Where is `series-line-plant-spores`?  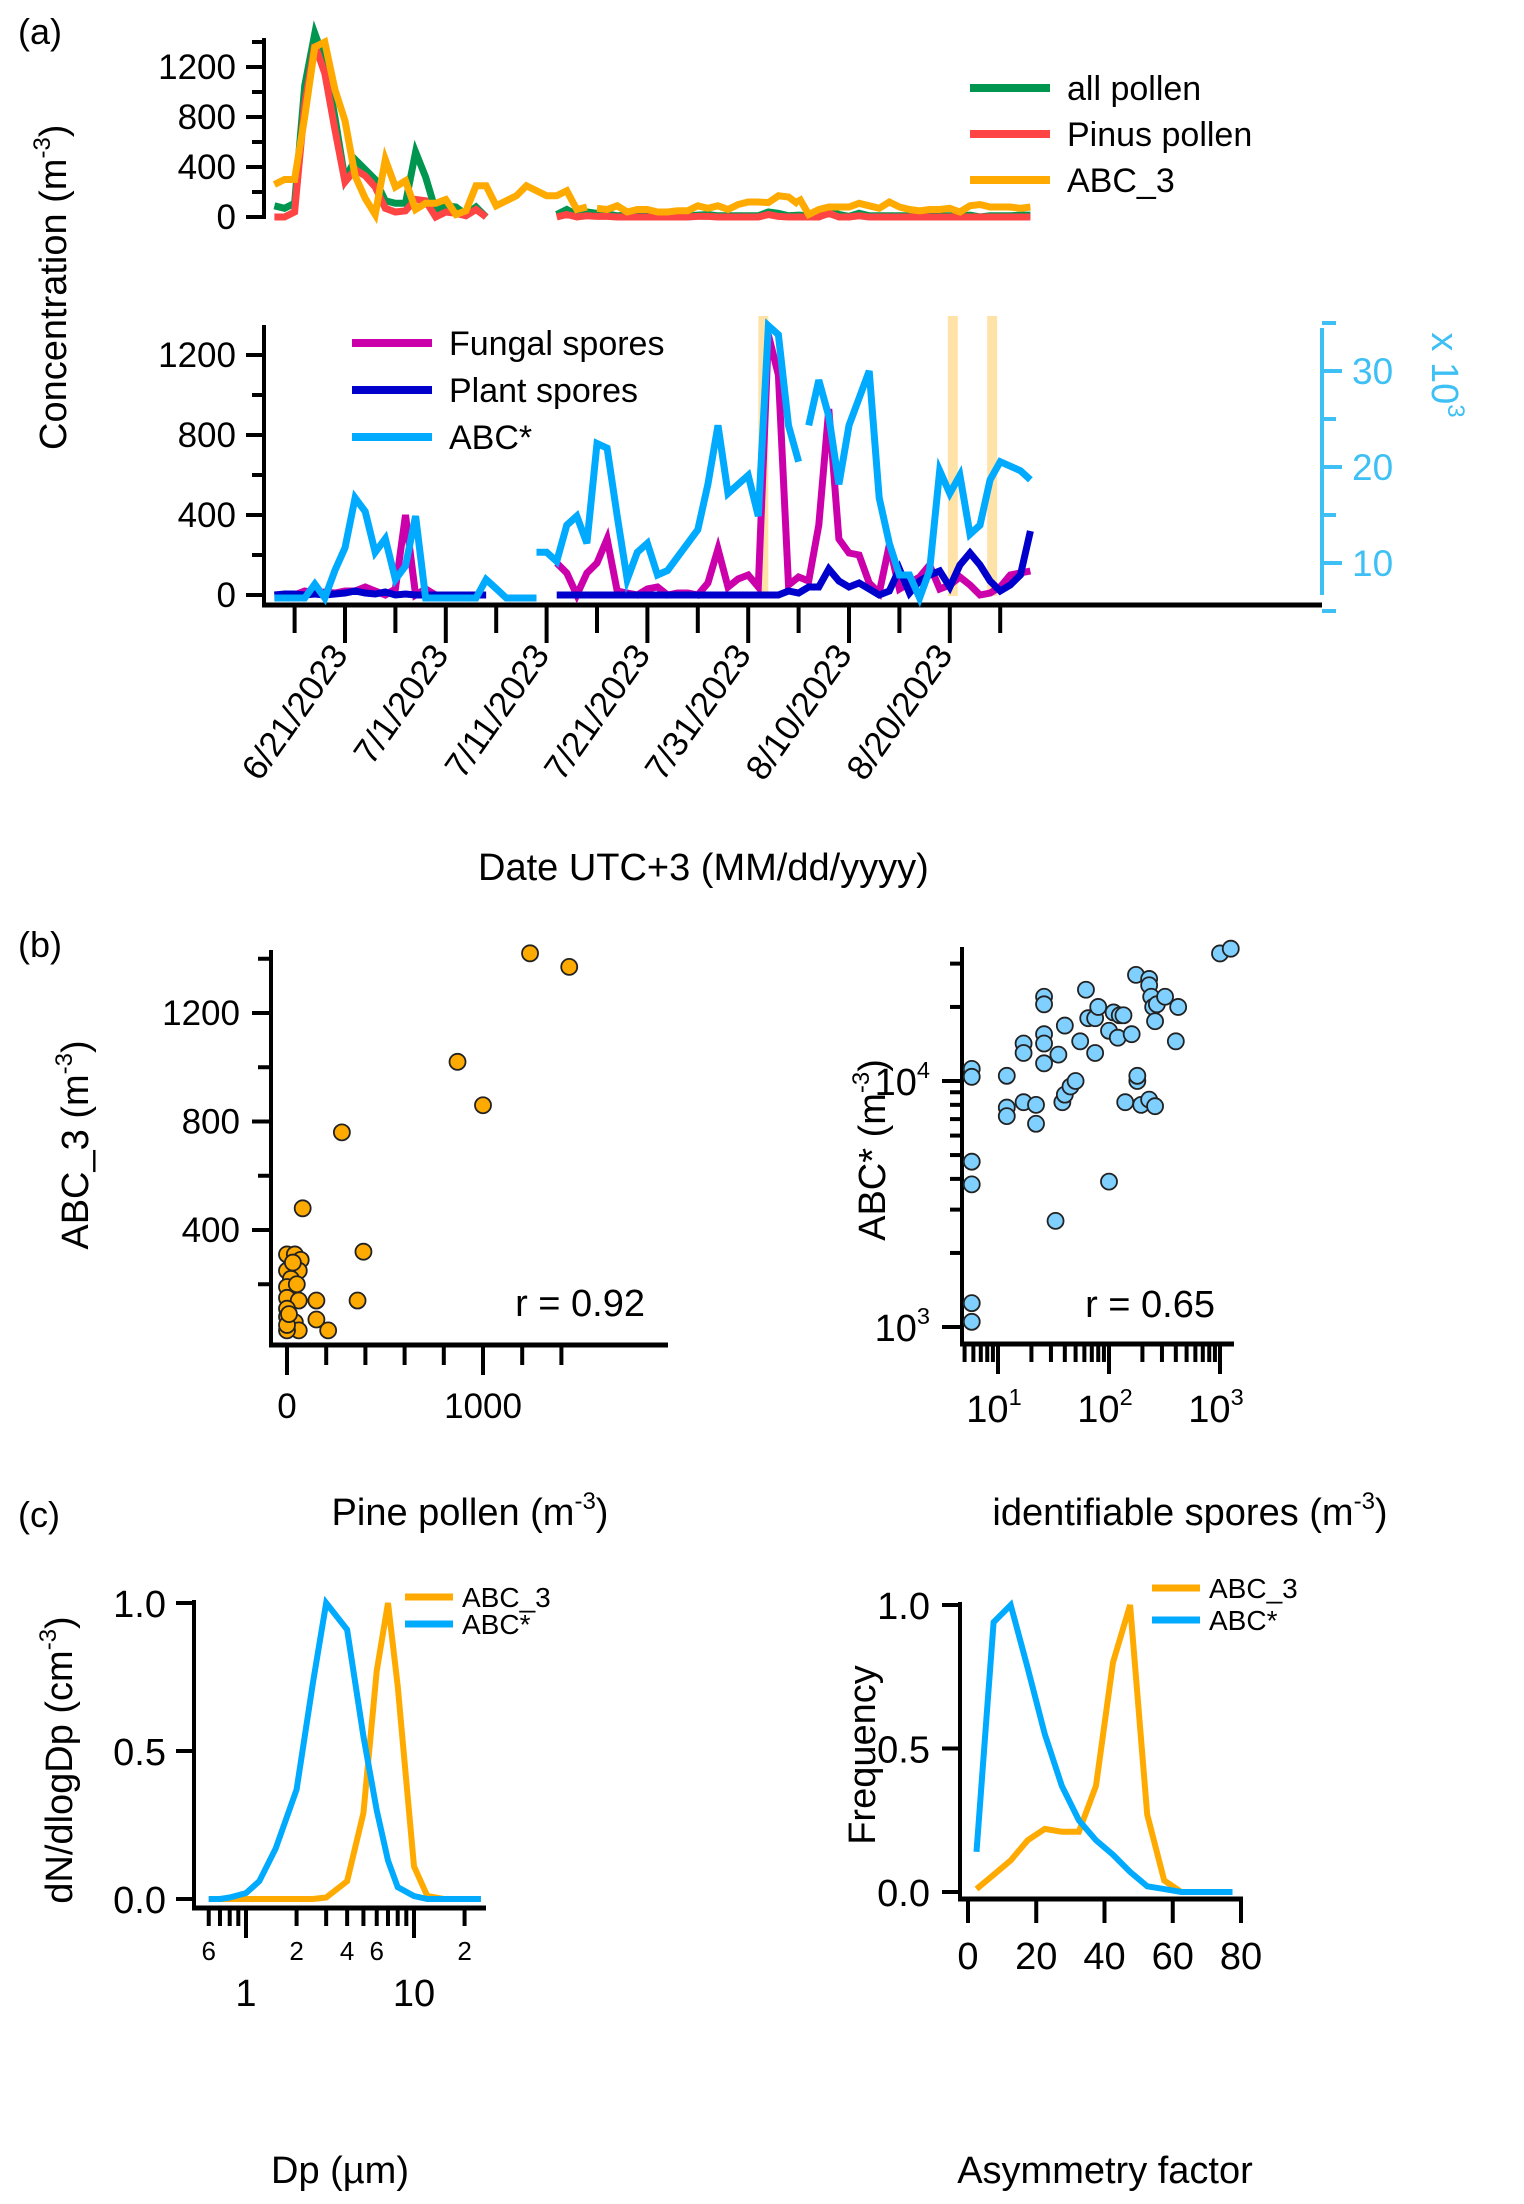
series-line-plant-spores is located at coordinates (795, 565).